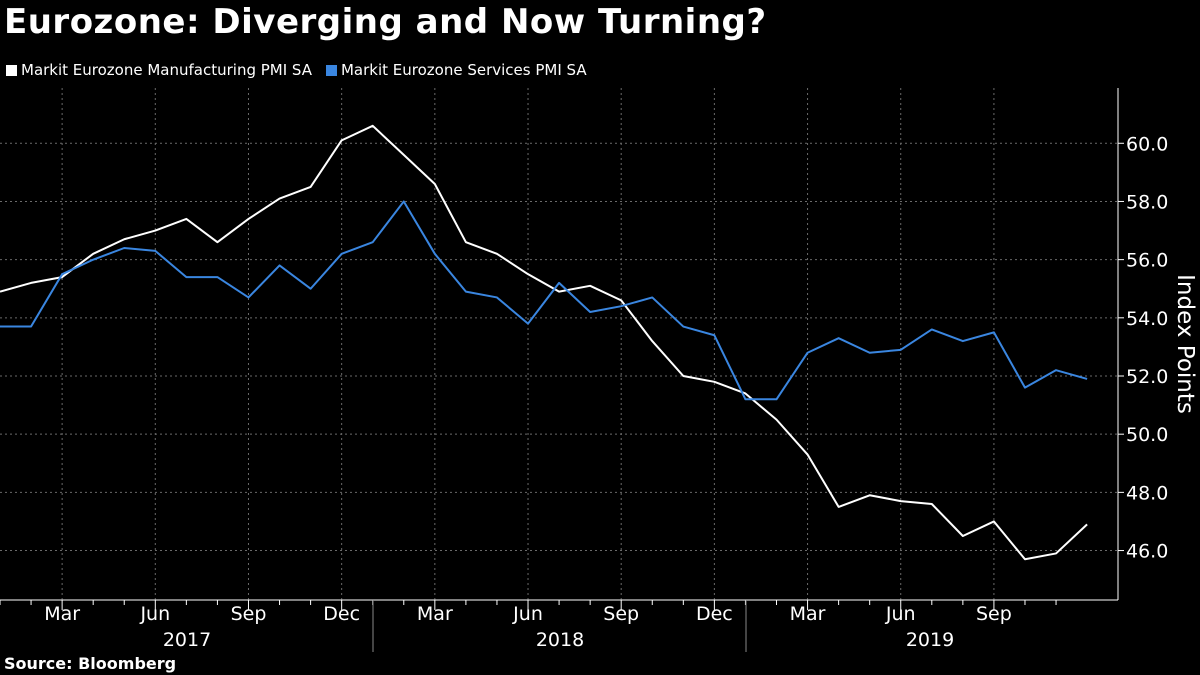  I want to click on legend-label-manufacturing: Markit Eurozone Manufacturing PMI SA, so click(166, 70).